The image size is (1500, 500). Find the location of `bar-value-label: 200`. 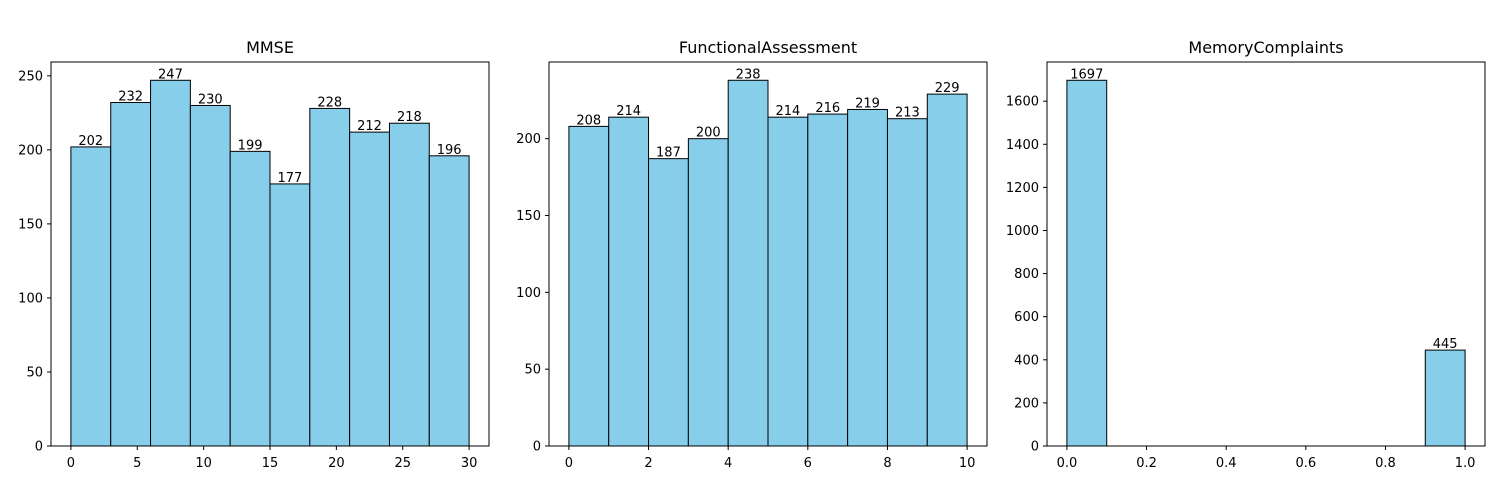

bar-value-label: 200 is located at coordinates (708, 133).